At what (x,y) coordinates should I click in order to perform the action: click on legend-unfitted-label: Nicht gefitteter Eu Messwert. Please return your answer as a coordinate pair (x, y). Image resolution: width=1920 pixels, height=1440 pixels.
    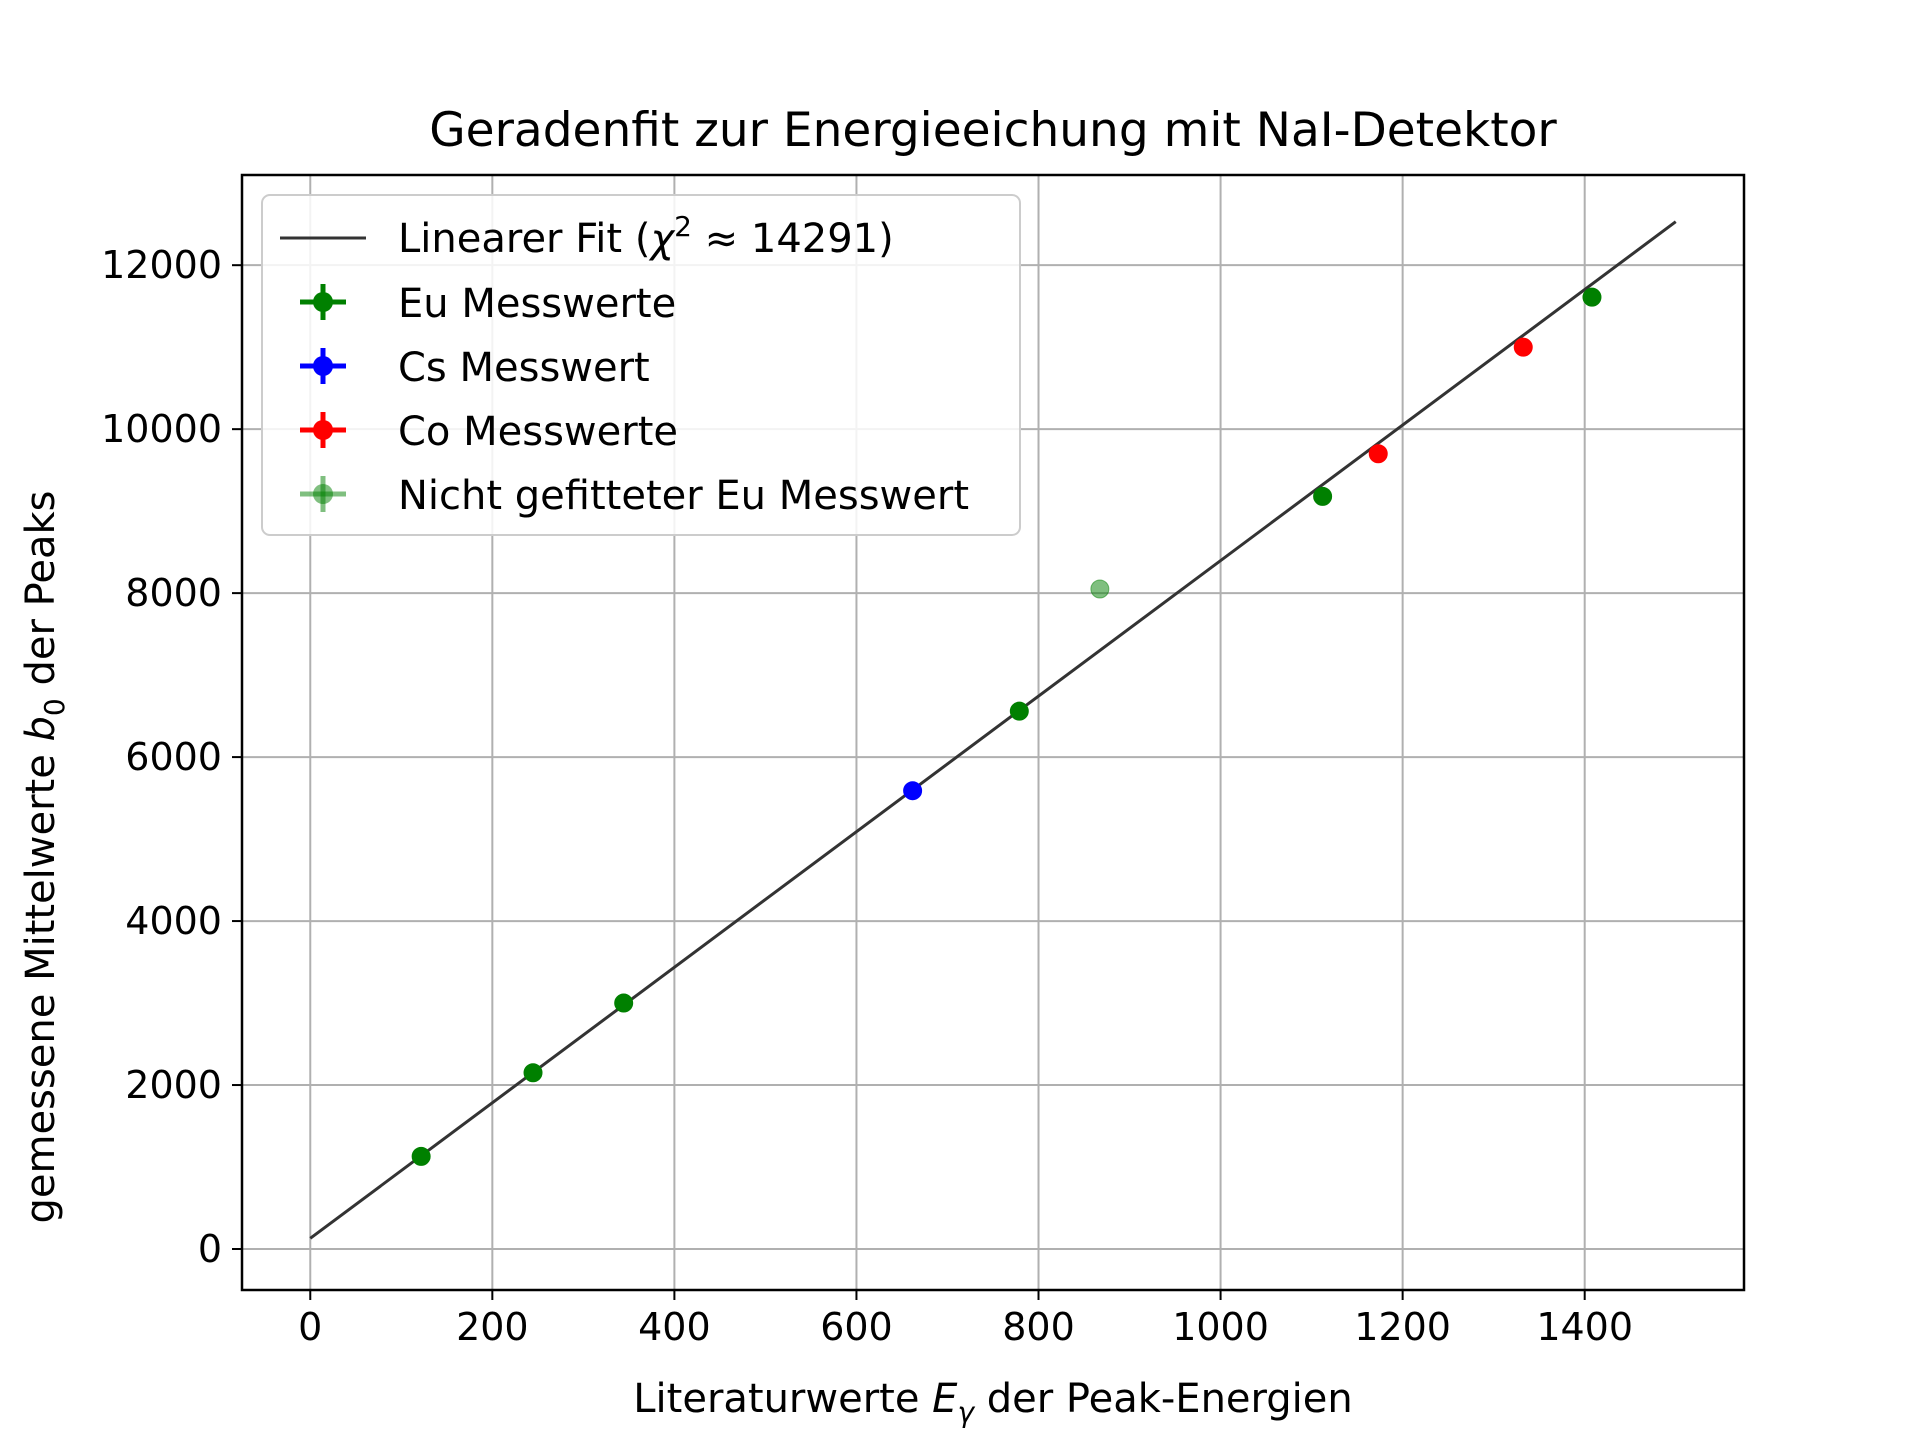
    Looking at the image, I should click on (683, 496).